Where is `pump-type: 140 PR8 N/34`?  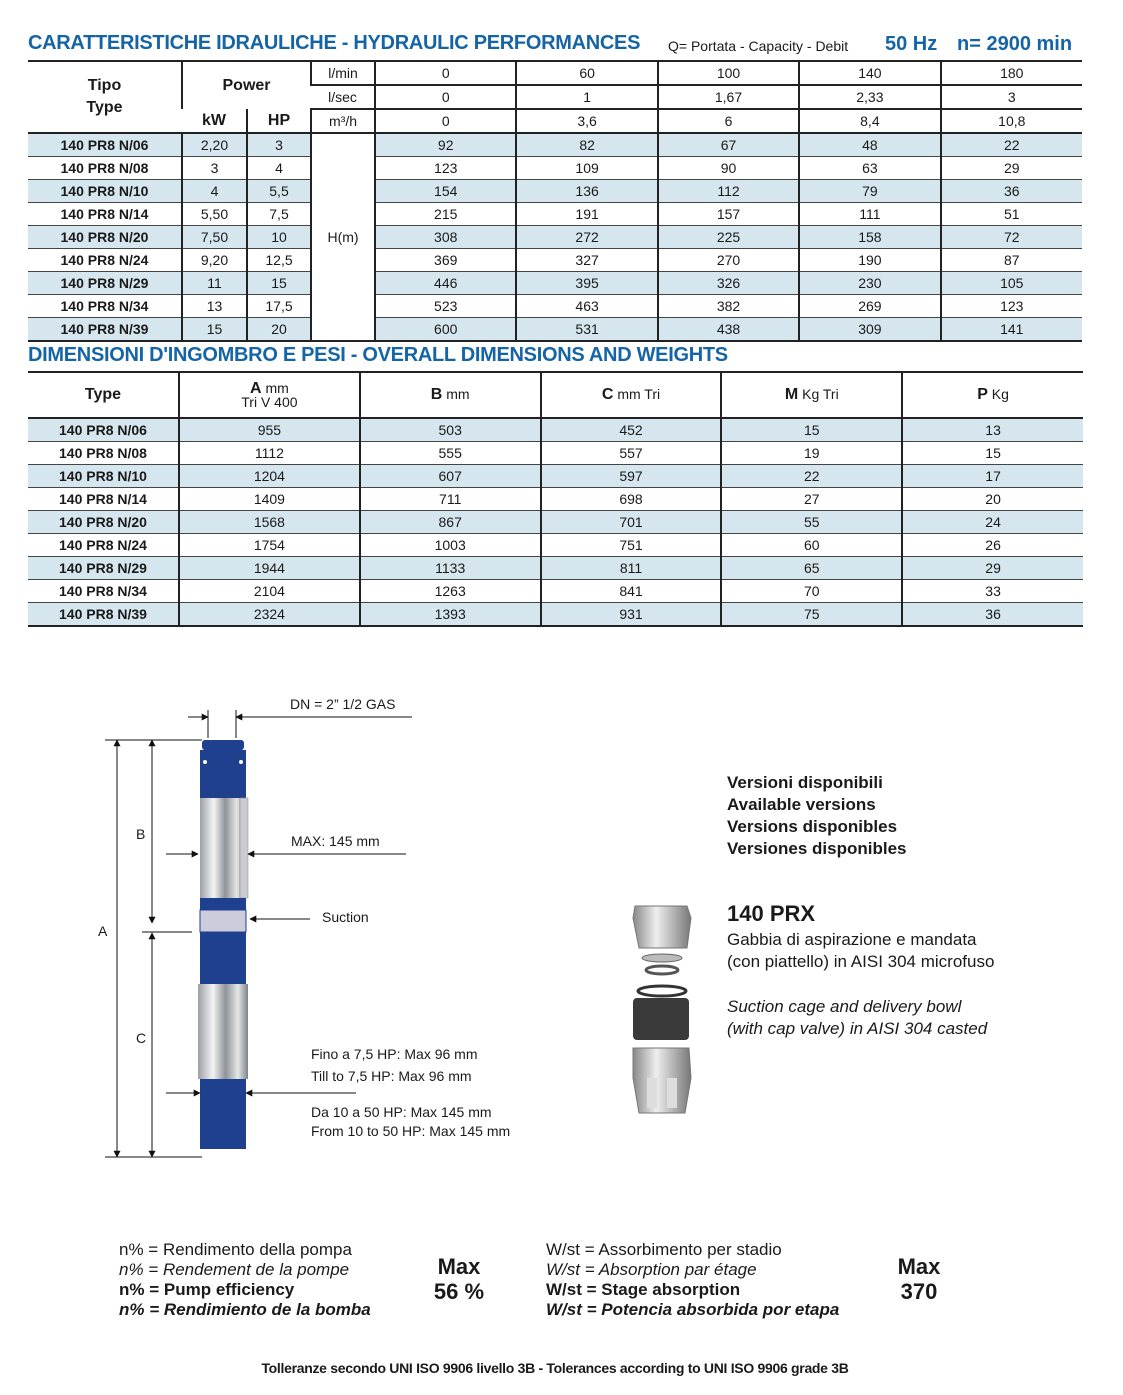 pump-type: 140 PR8 N/34 is located at coordinates (105, 306).